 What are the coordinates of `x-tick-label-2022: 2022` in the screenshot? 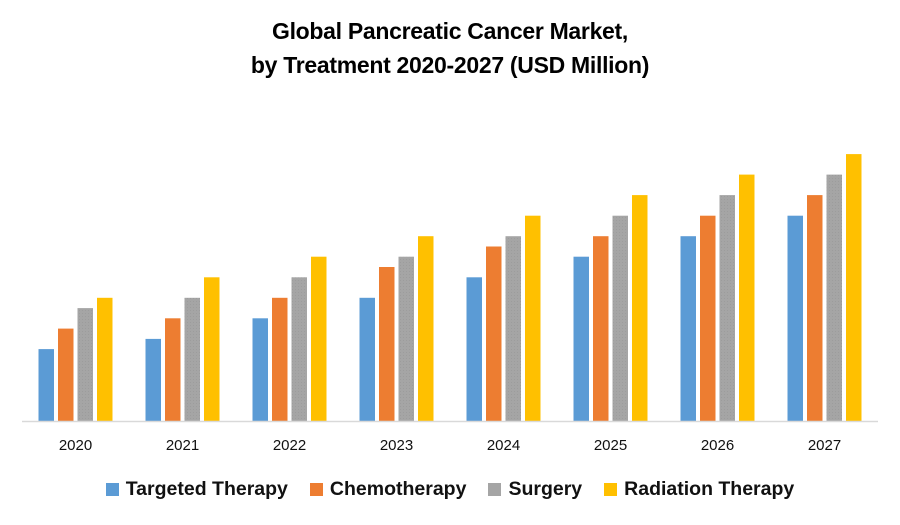 It's located at (289, 445).